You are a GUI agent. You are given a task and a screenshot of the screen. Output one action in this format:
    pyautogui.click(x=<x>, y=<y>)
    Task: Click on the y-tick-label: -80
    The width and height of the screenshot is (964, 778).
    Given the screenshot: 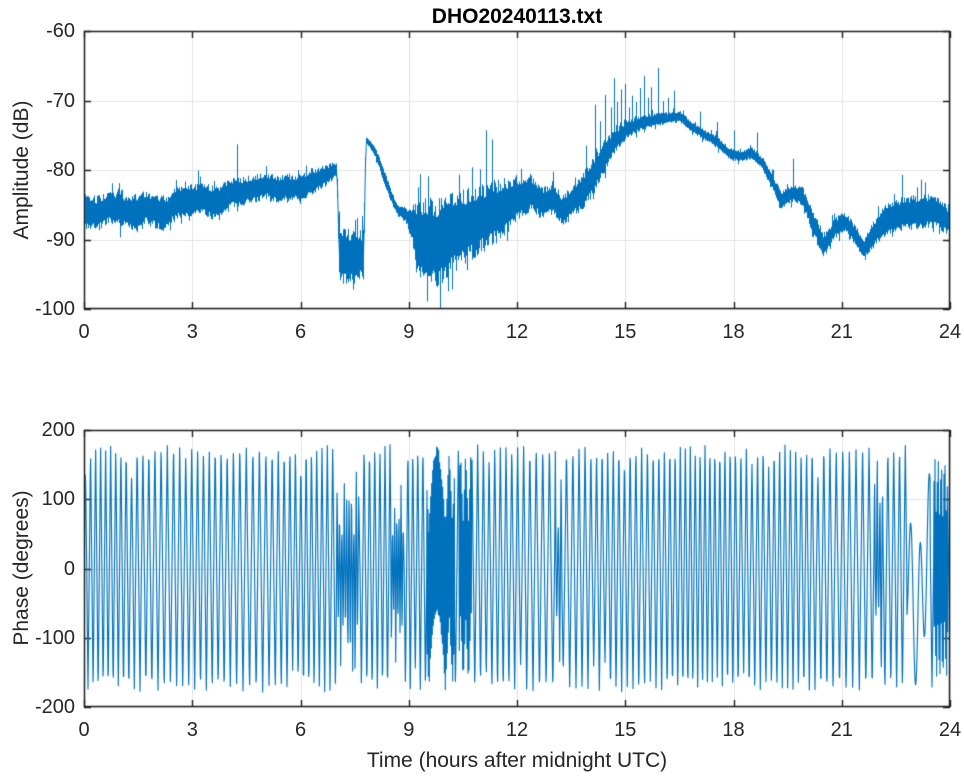 What is the action you would take?
    pyautogui.click(x=60, y=170)
    